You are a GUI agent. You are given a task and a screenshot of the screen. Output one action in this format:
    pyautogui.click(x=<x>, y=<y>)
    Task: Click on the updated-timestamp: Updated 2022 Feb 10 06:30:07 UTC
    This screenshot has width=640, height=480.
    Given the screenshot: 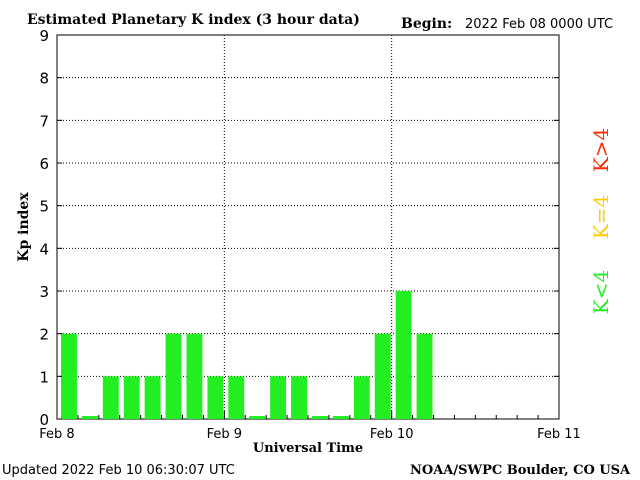 What is the action you would take?
    pyautogui.click(x=118, y=470)
    